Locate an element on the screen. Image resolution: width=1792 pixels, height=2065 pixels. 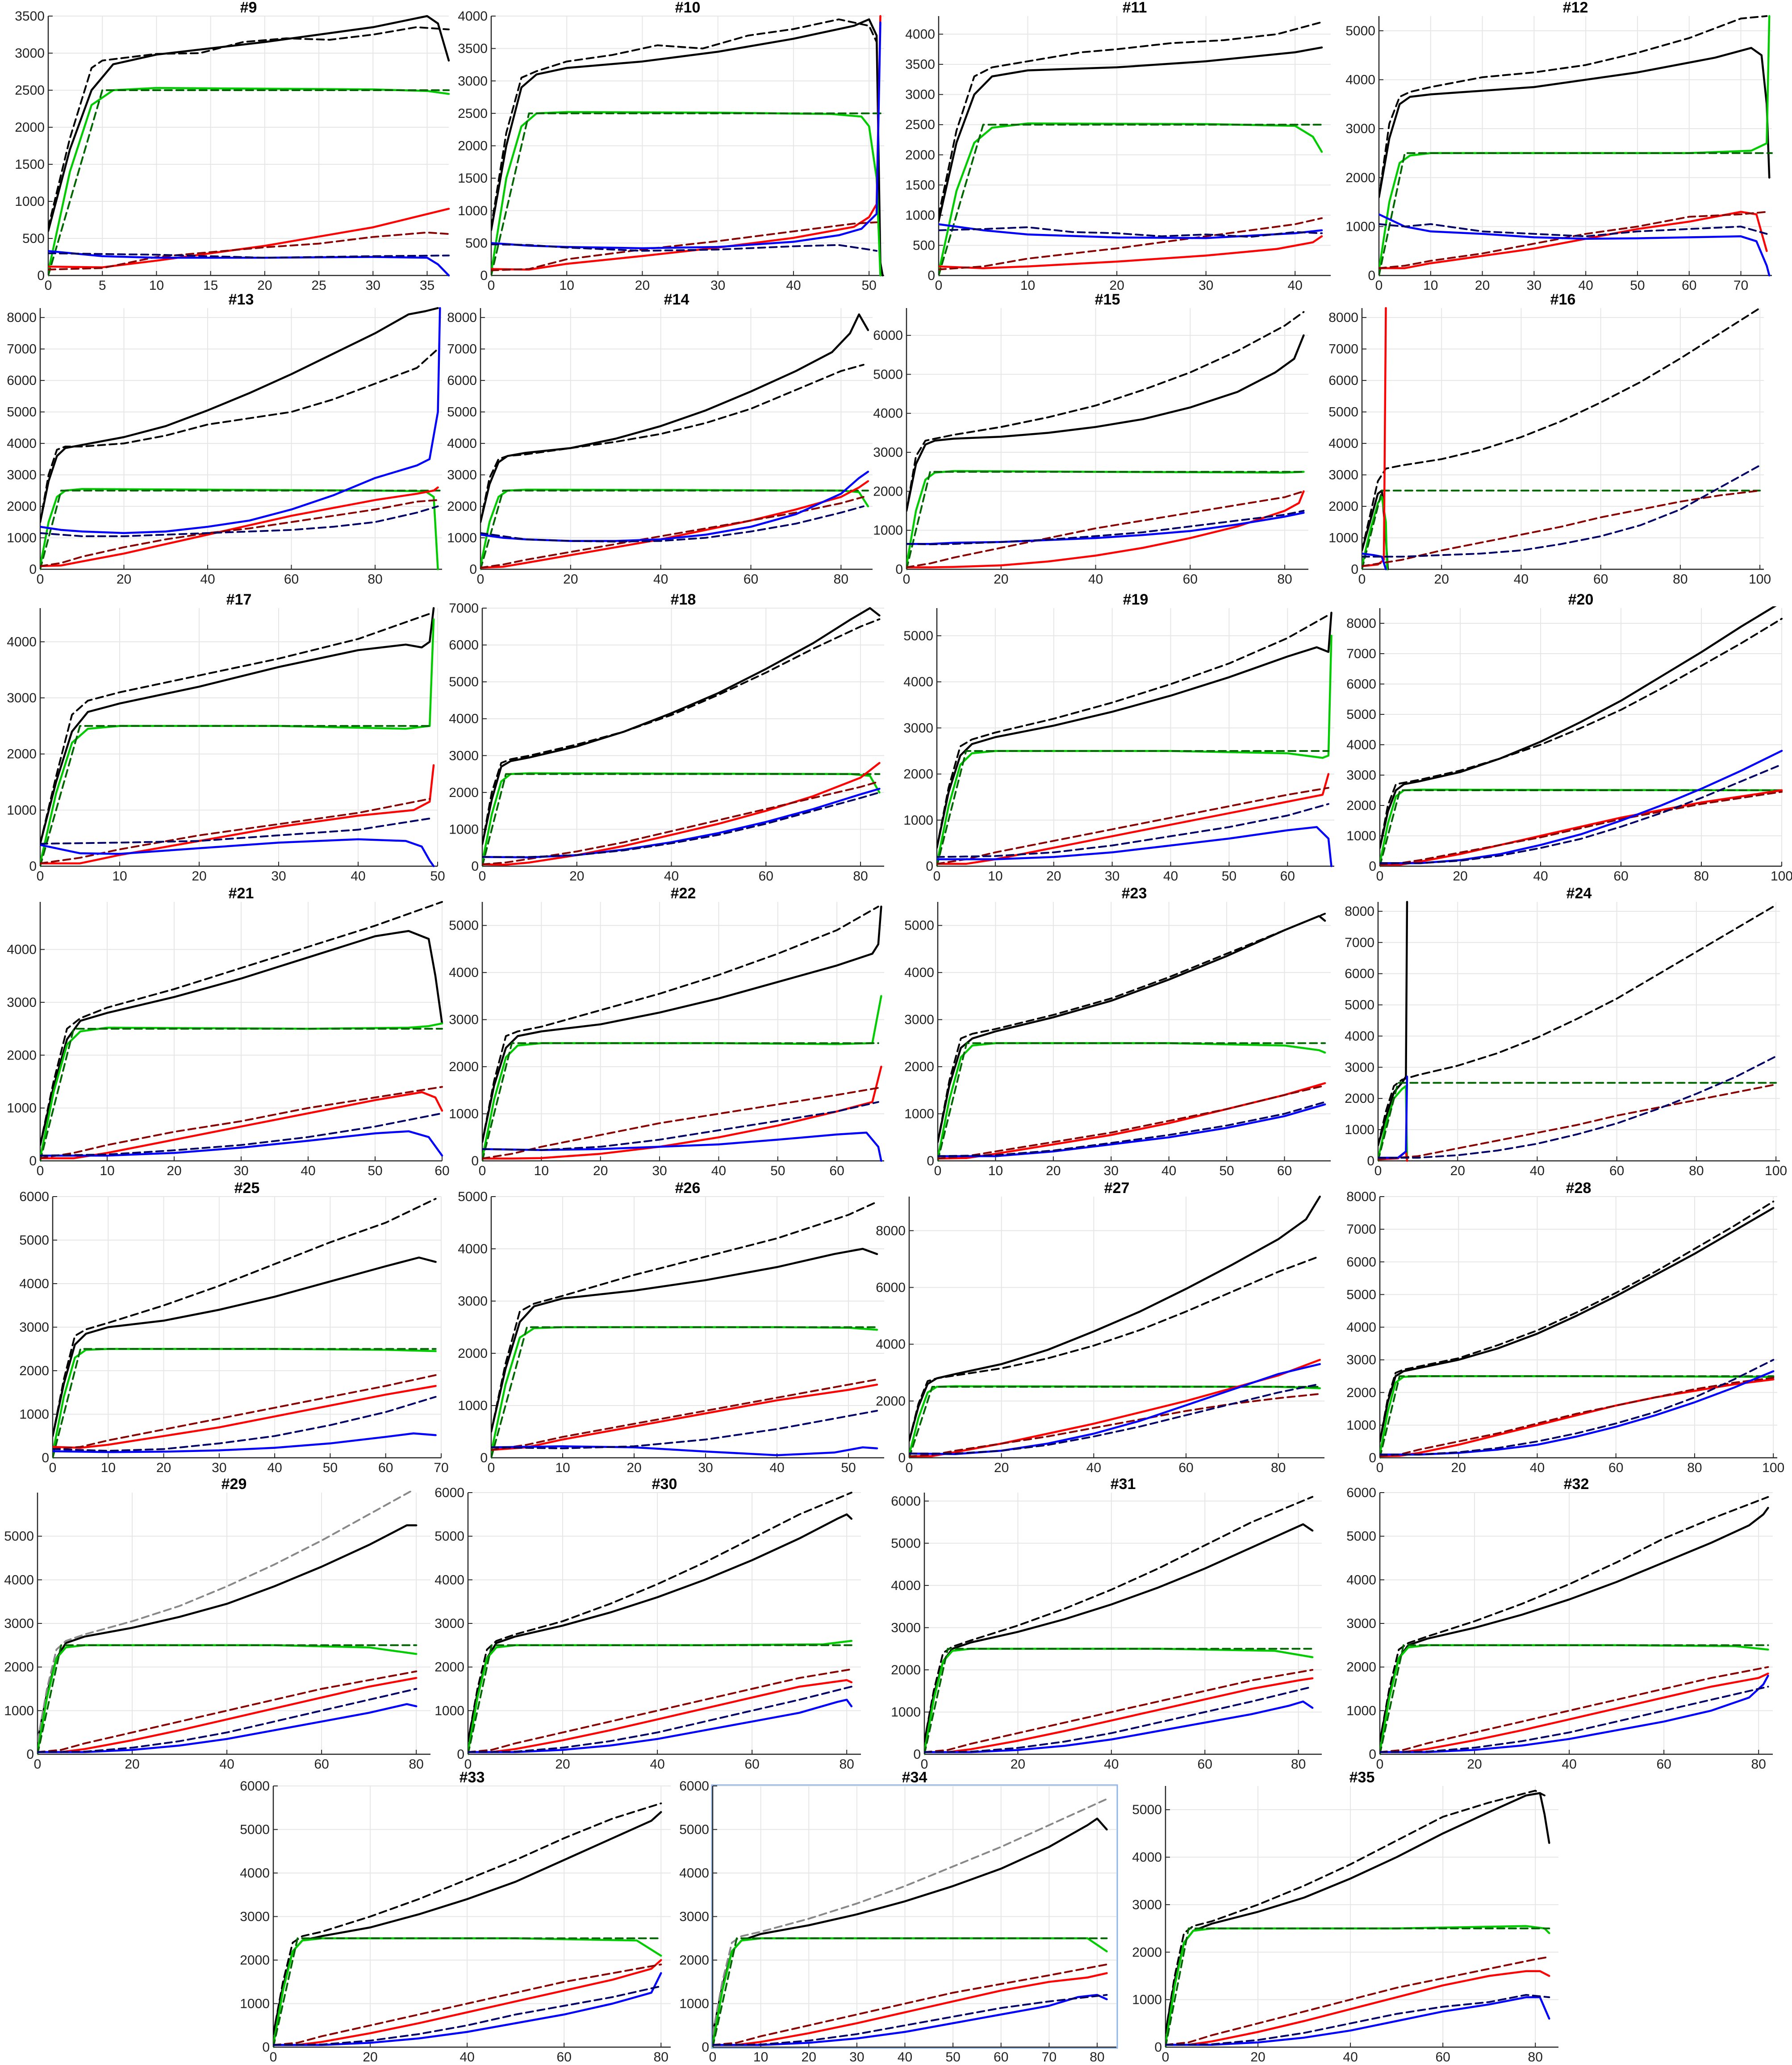
x-tick-label: 100 is located at coordinates (1760, 579).